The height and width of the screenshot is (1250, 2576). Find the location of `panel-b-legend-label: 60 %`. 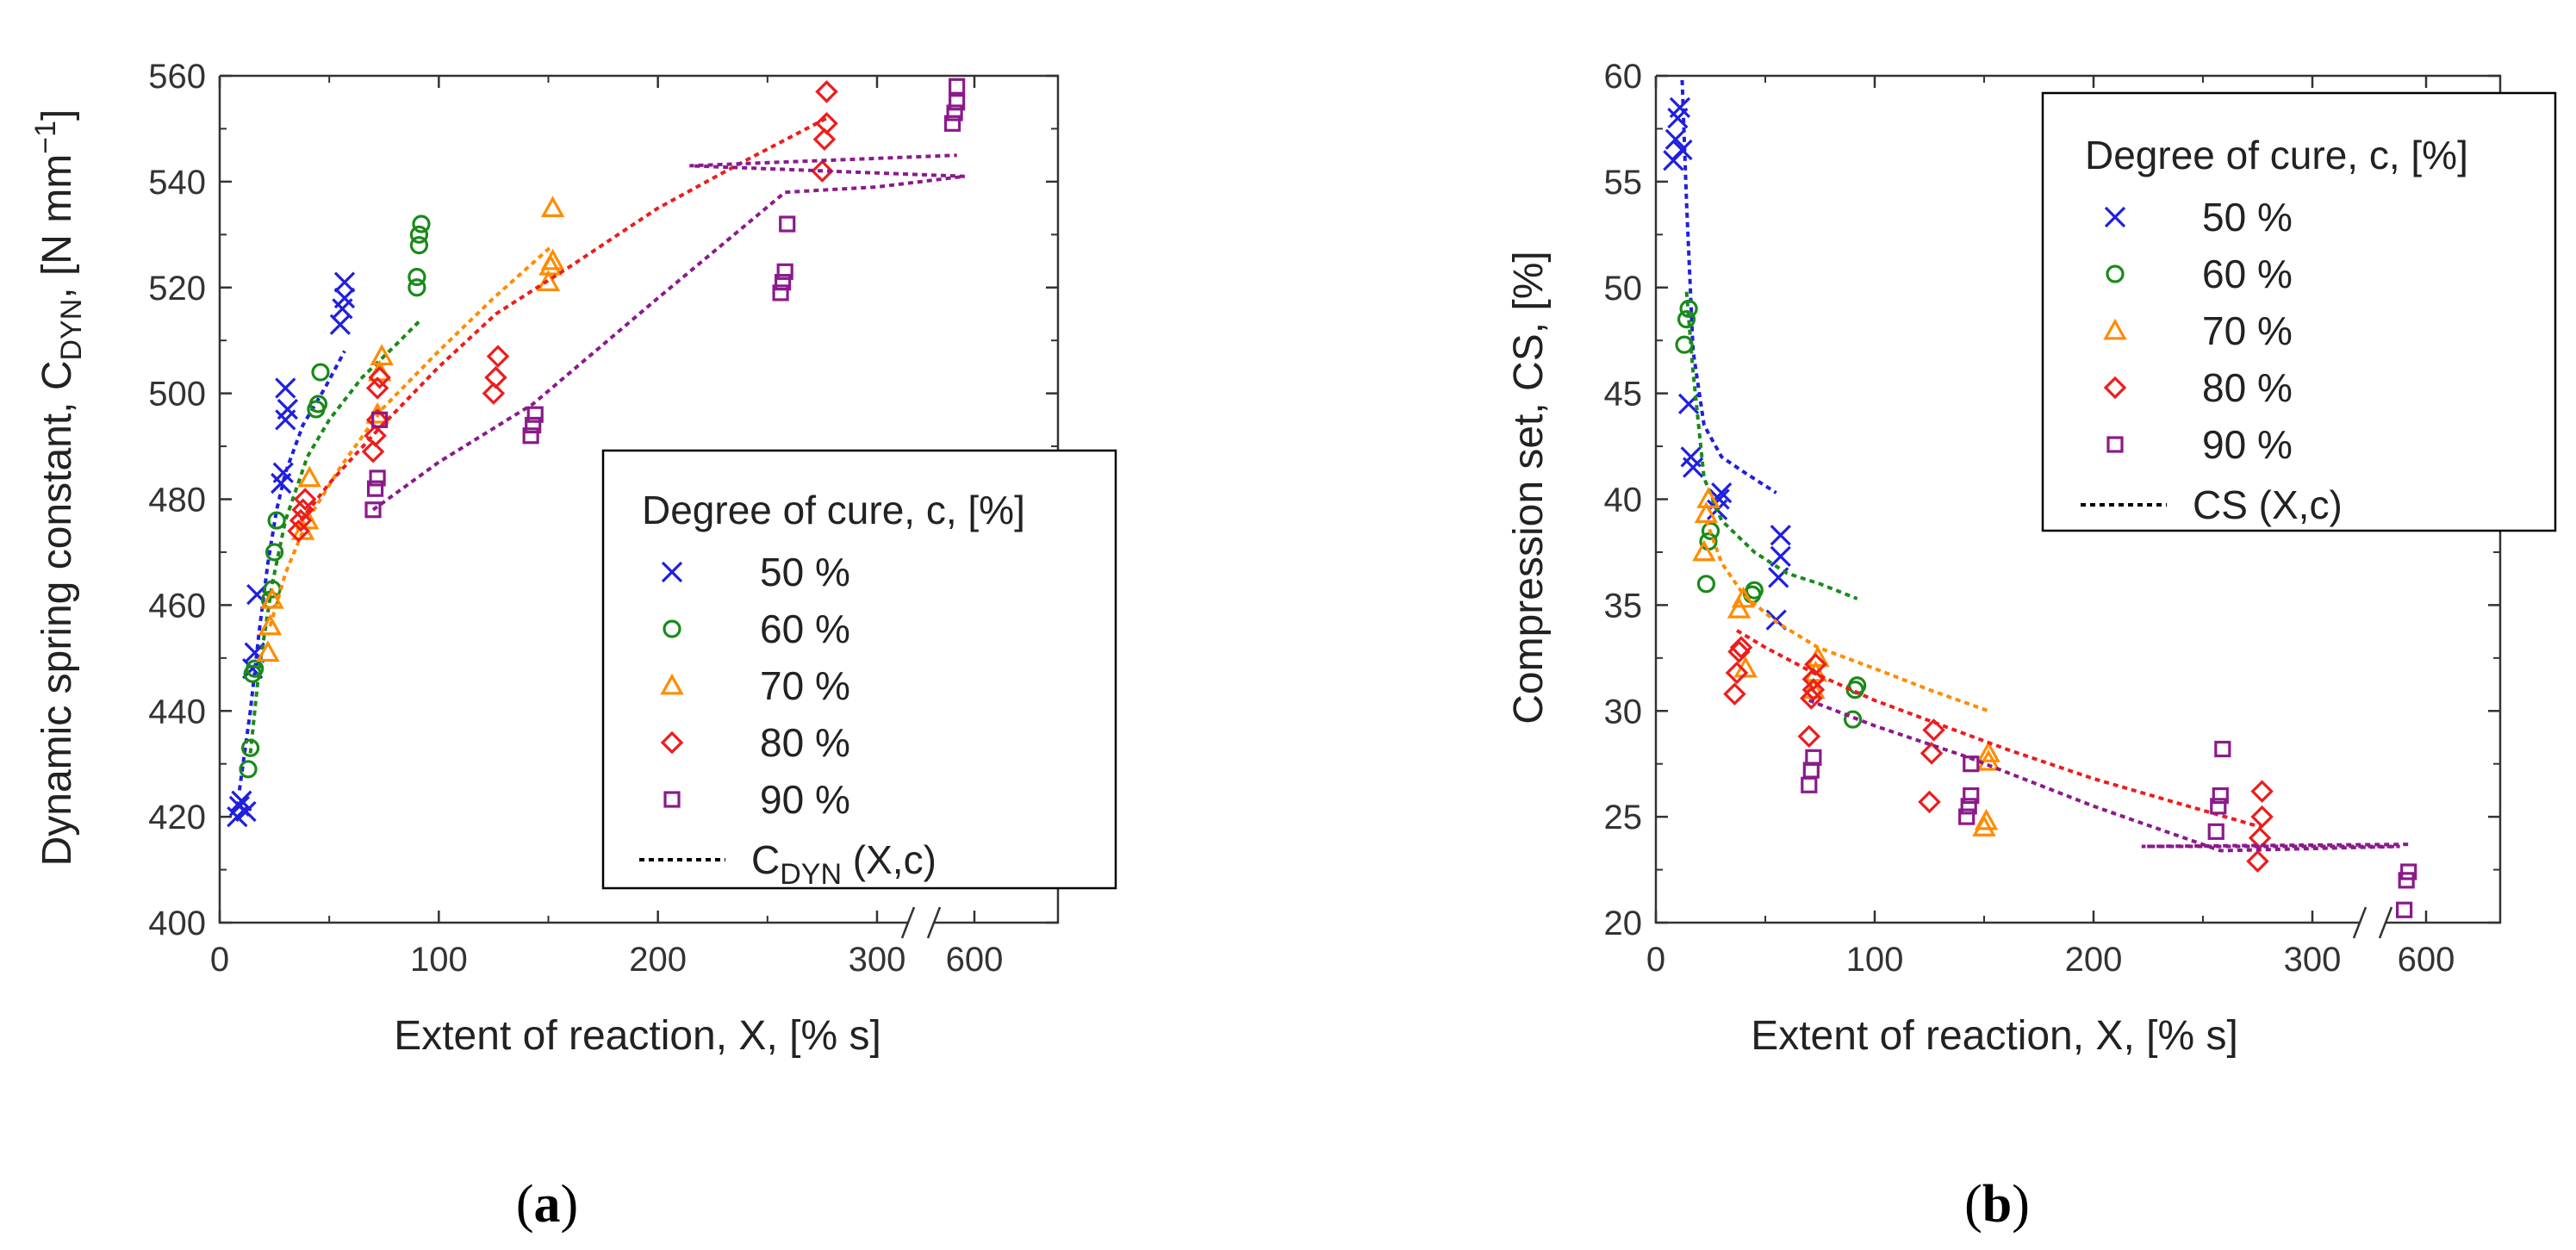

panel-b-legend-label: 60 % is located at coordinates (2248, 274).